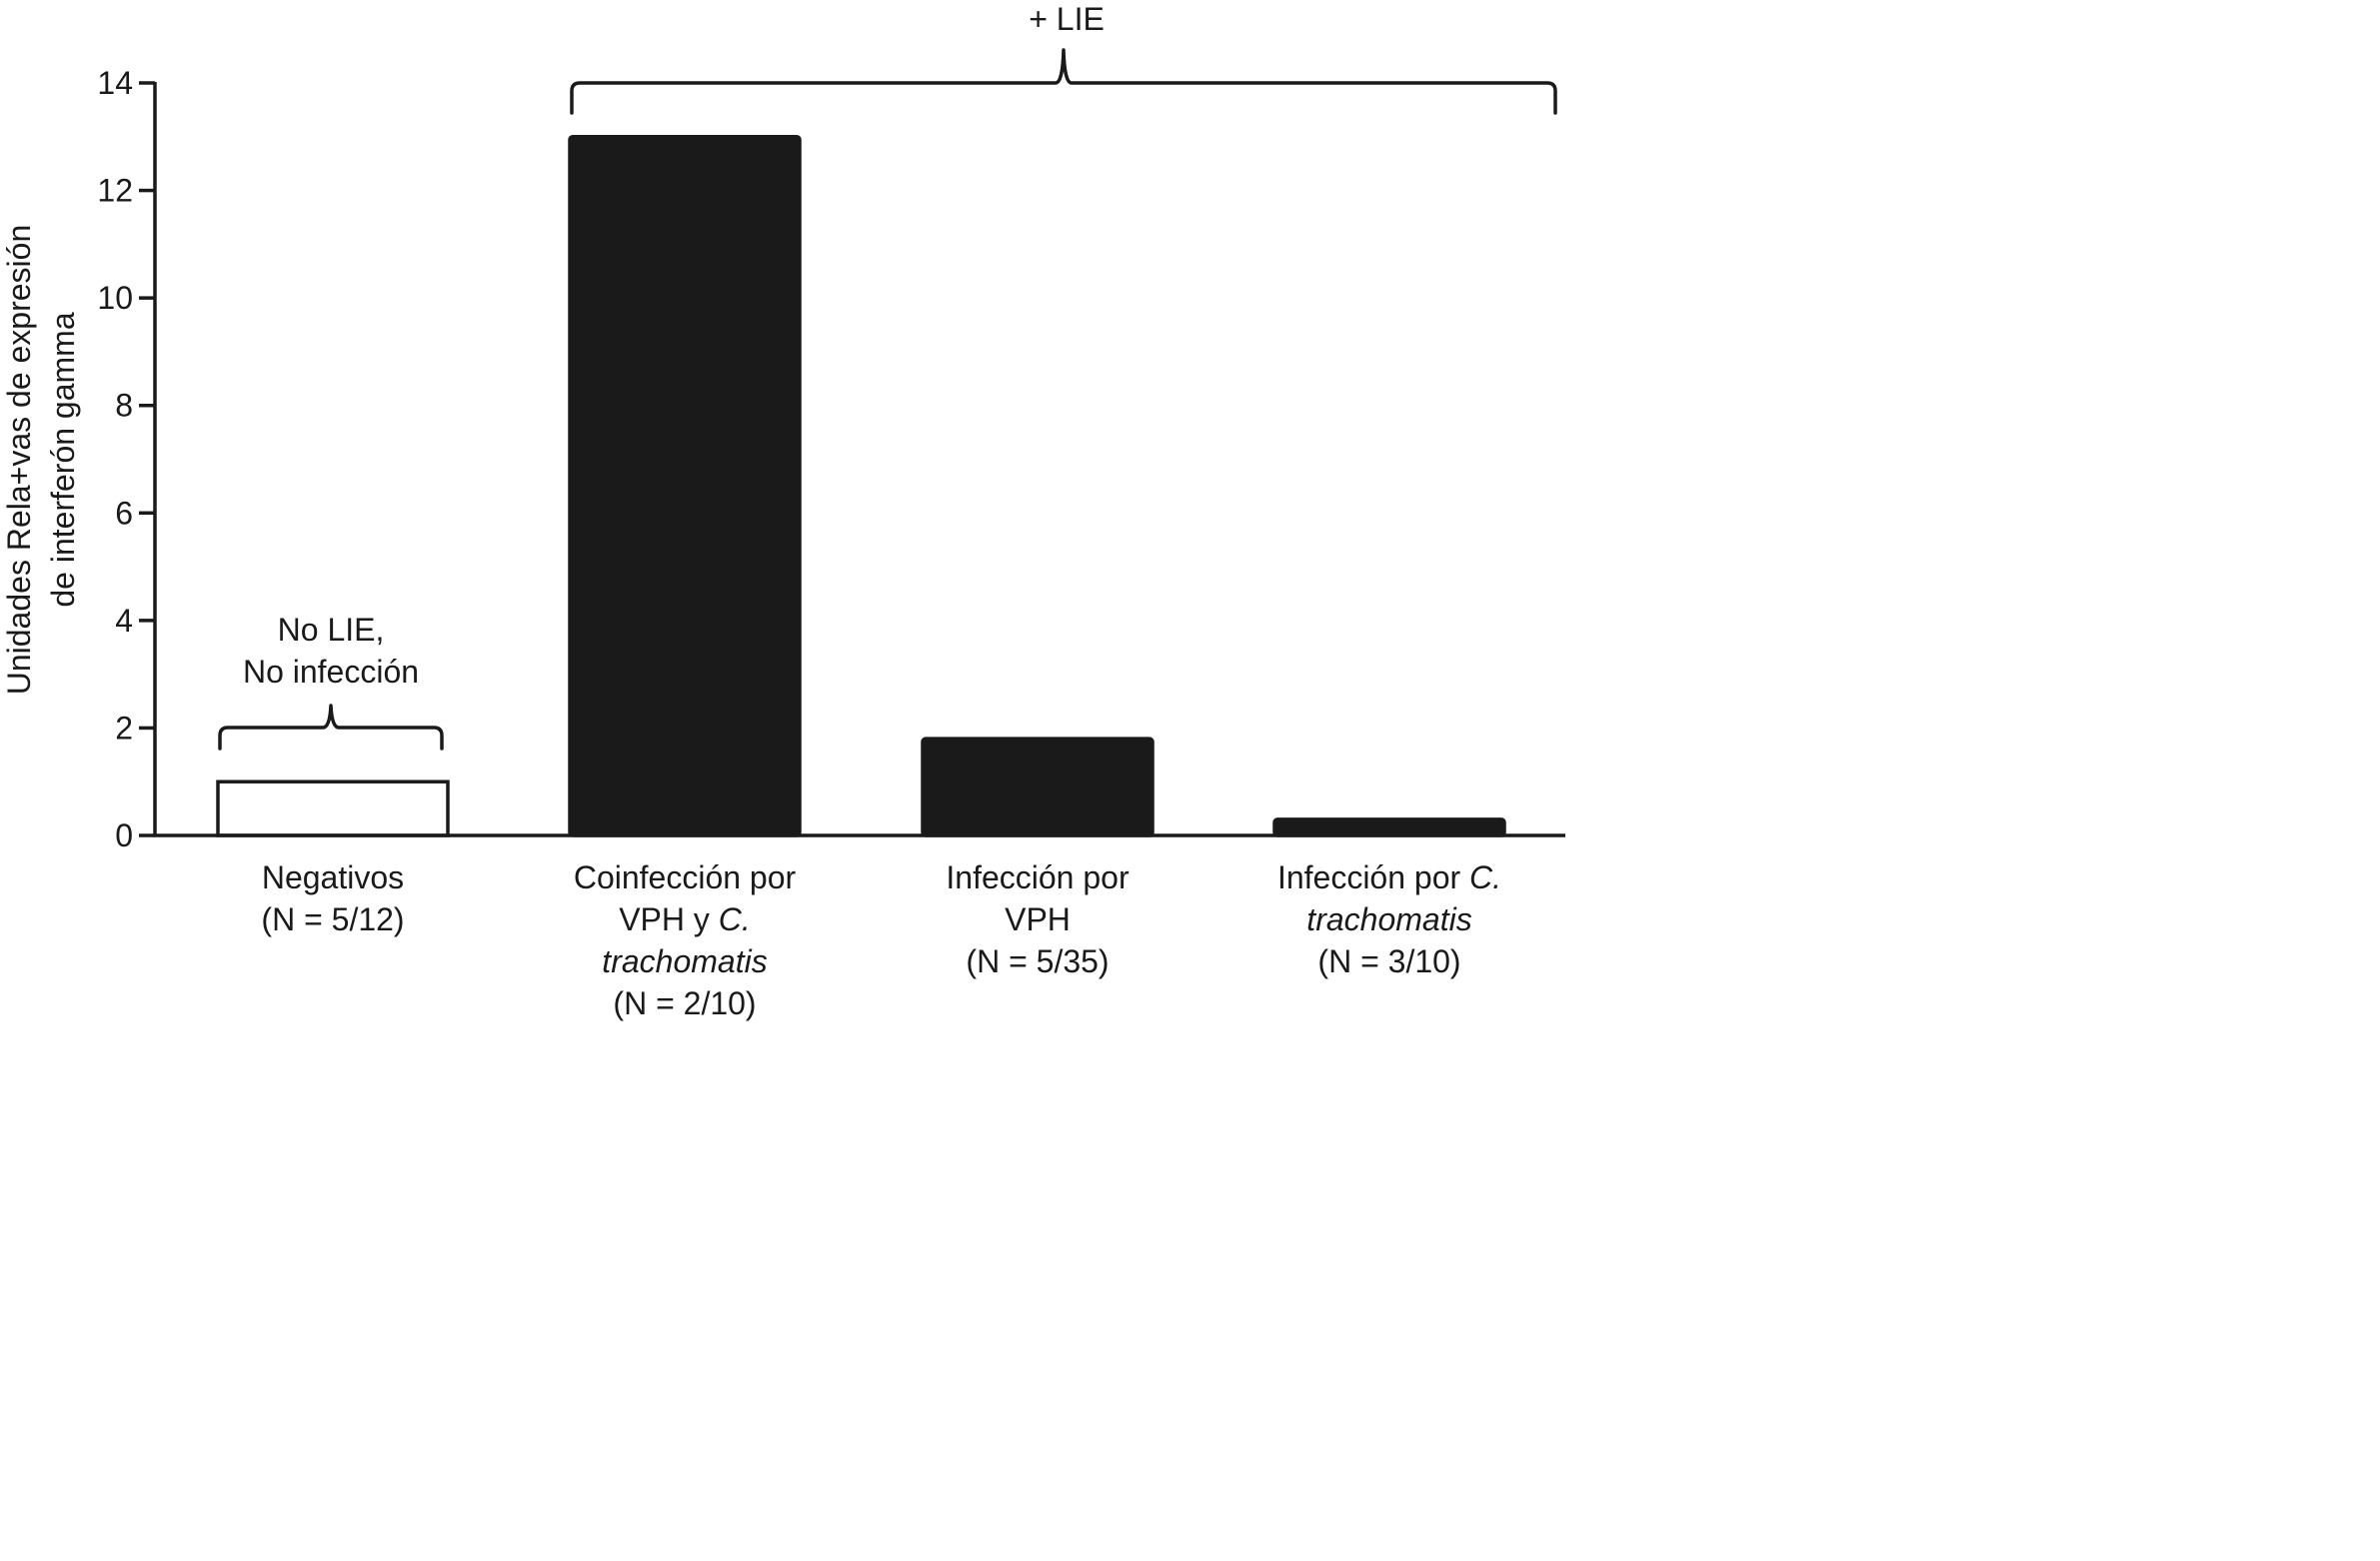 This screenshot has height=1561, width=2380. I want to click on category-label-2-line-2-run-1: VPH y, so click(669, 919).